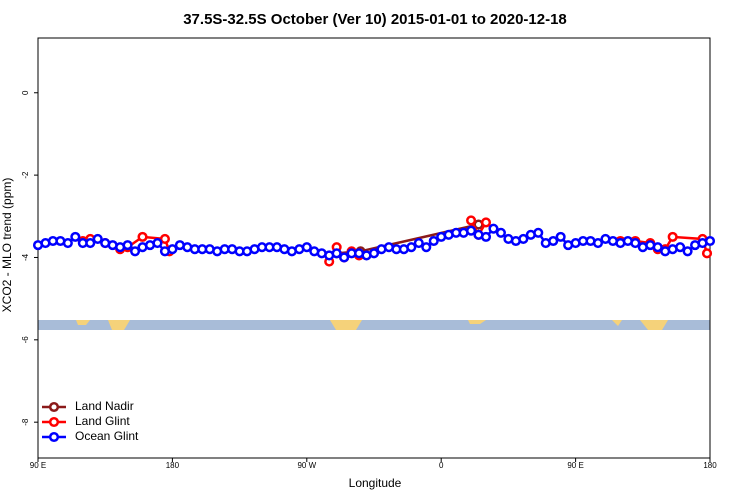 The width and height of the screenshot is (750, 500). I want to click on y-tick-label: -8, so click(25, 422).